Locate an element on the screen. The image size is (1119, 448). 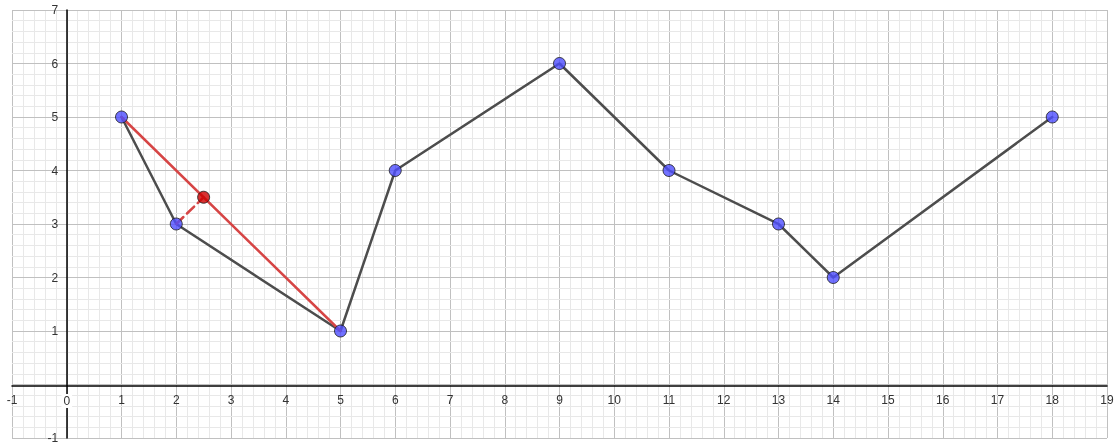
x-tick-label: 6 is located at coordinates (395, 400).